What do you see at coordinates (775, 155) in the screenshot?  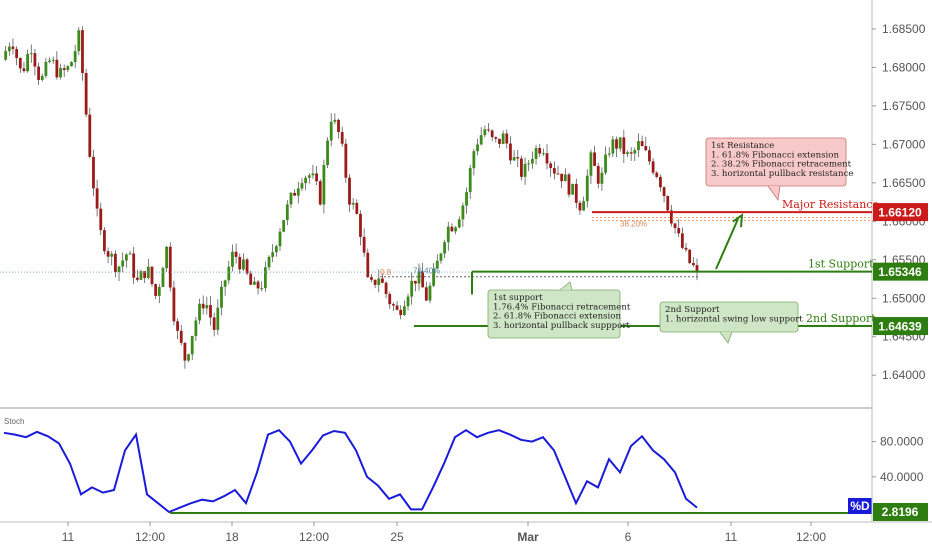 I see `annotation-line: 1. 61.8% Fibonacci extension` at bounding box center [775, 155].